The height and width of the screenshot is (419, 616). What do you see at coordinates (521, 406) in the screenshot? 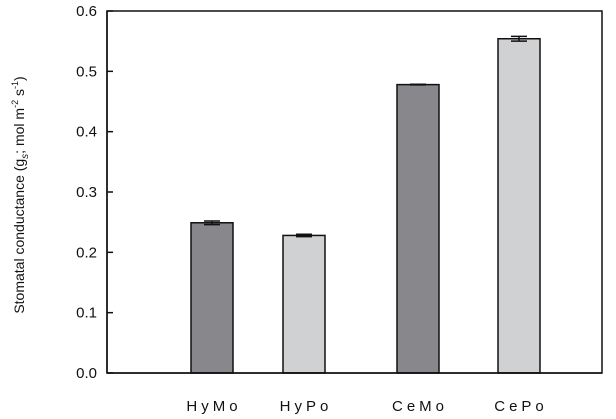
I see `x-category-label: CePo` at bounding box center [521, 406].